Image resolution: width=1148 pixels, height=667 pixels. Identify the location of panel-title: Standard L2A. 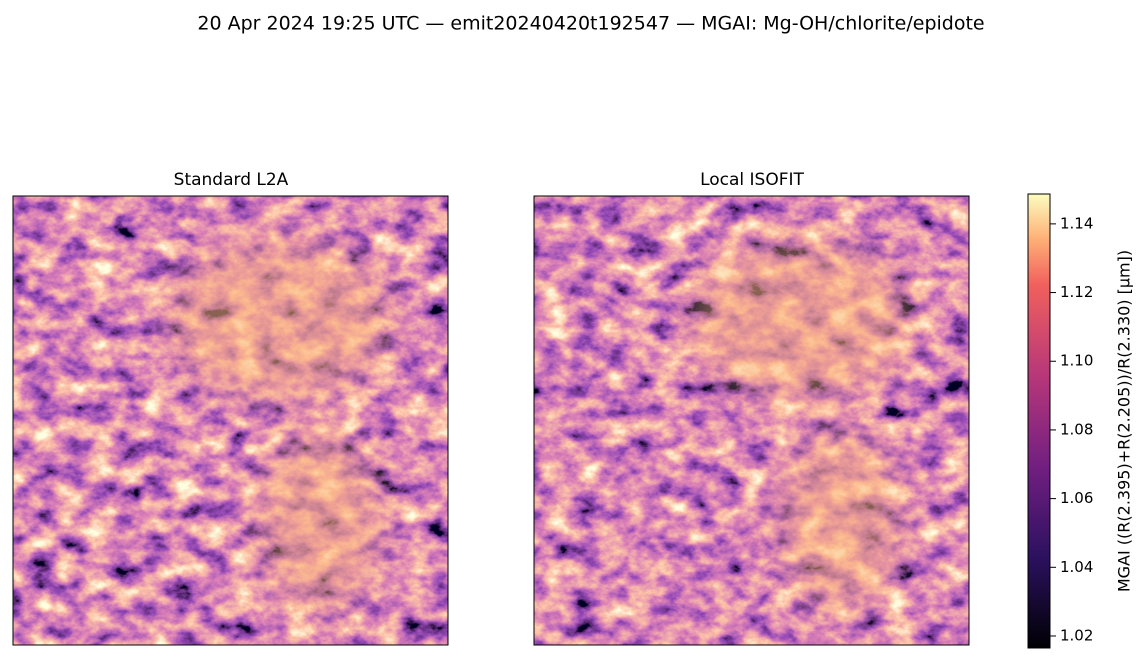
(231, 180).